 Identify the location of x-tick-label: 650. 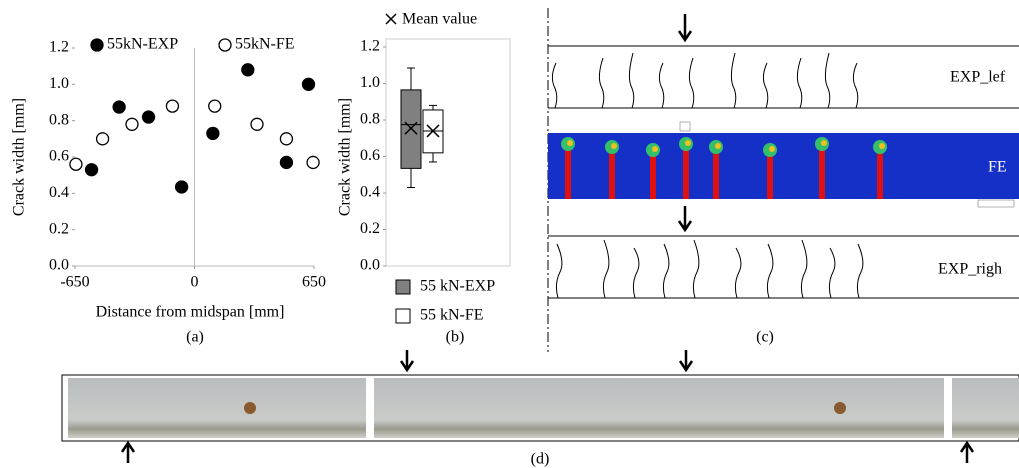
(314, 282).